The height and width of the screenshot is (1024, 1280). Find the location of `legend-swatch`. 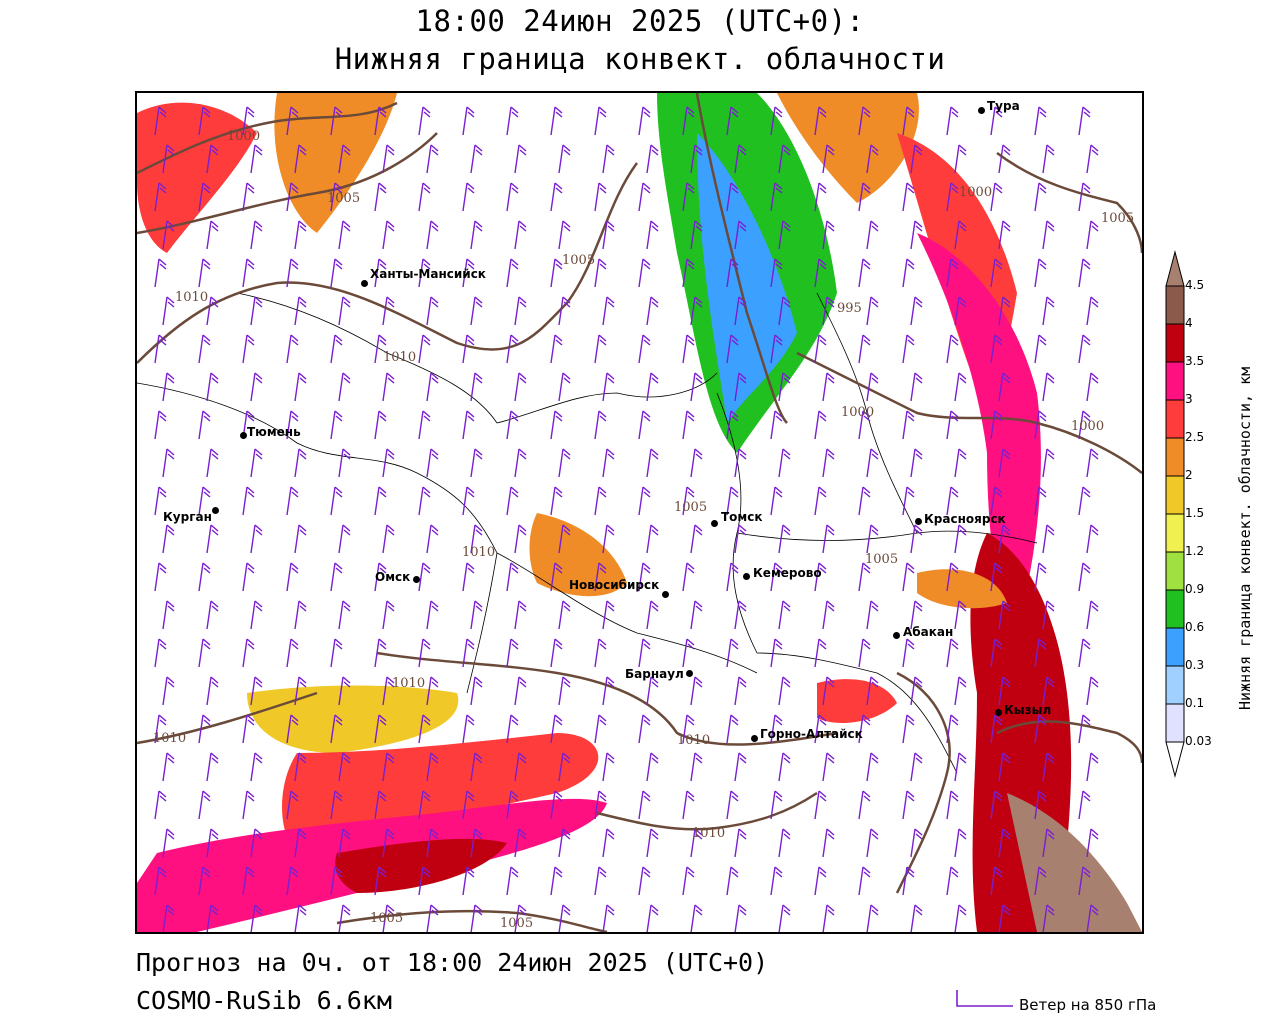

legend-swatch is located at coordinates (1175, 571).